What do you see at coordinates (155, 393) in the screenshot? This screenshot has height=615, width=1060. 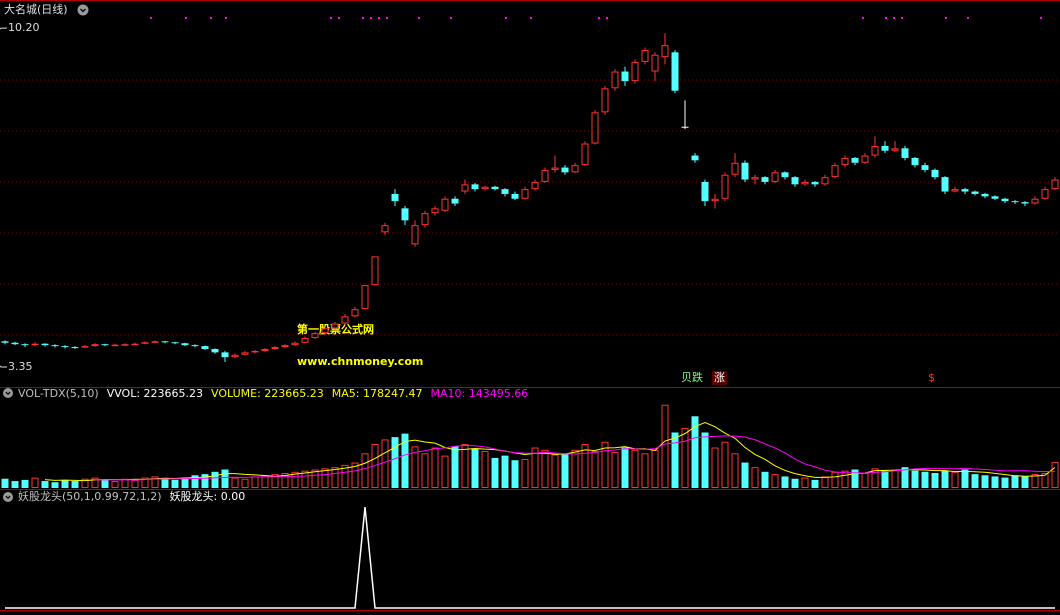 I see `legend-item: VVOL: 223665.23` at bounding box center [155, 393].